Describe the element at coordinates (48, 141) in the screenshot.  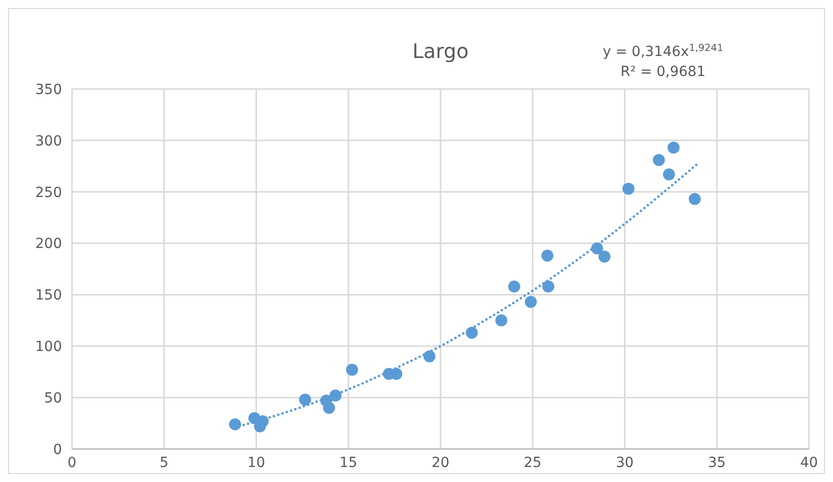
I see `y-tick-label: 300` at that location.